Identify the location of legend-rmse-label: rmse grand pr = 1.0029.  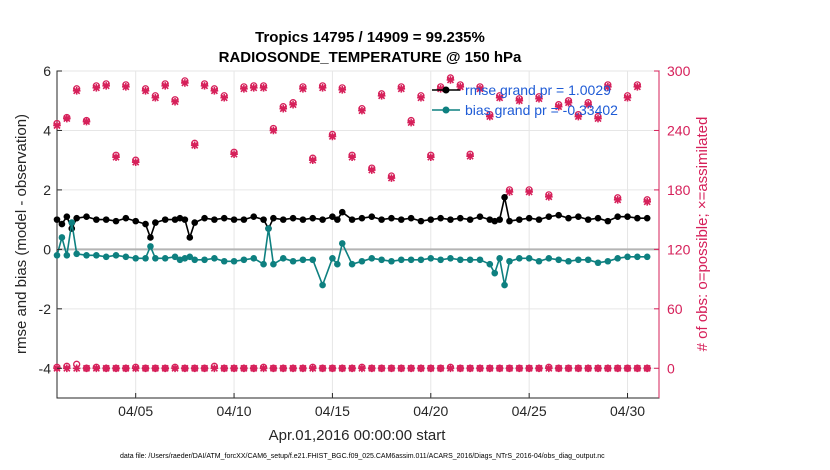
(538, 90).